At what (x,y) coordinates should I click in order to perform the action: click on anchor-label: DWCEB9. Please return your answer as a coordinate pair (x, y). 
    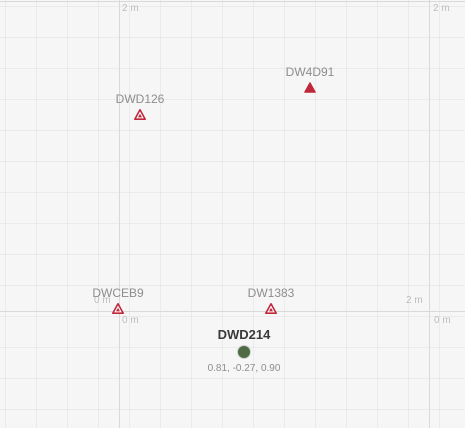
    Looking at the image, I should click on (118, 293).